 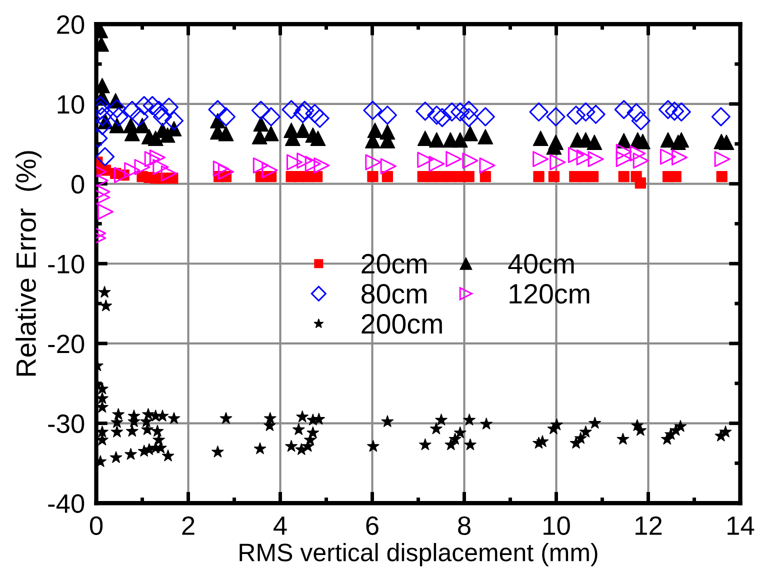 What do you see at coordinates (66, 424) in the screenshot?
I see `y-tick-label: -30` at bounding box center [66, 424].